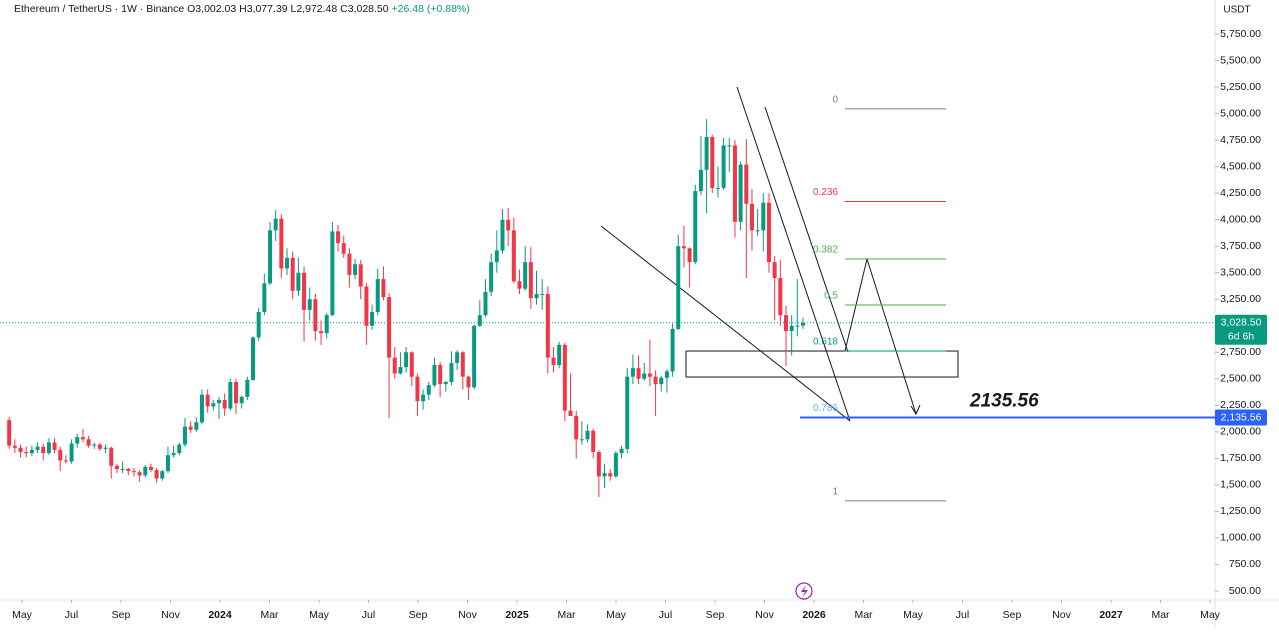 Image resolution: width=1279 pixels, height=632 pixels. What do you see at coordinates (1240, 219) in the screenshot?
I see `y-tick-label: 4,000.00` at bounding box center [1240, 219].